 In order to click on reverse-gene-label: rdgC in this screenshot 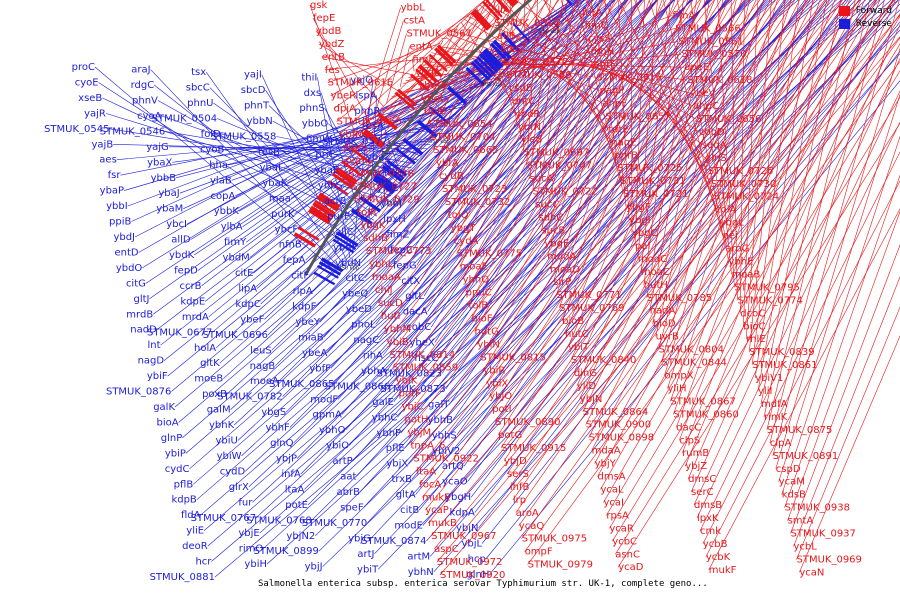, I will do `click(143, 85)`.